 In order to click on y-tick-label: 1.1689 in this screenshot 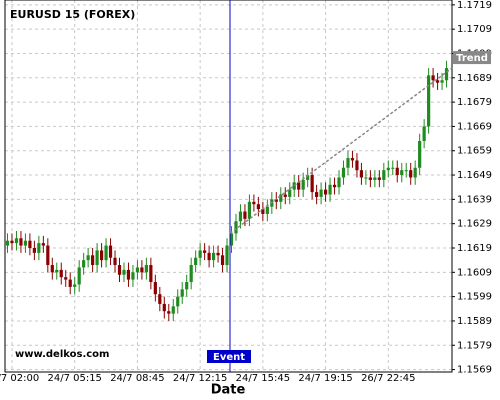, I will do `click(474, 78)`.